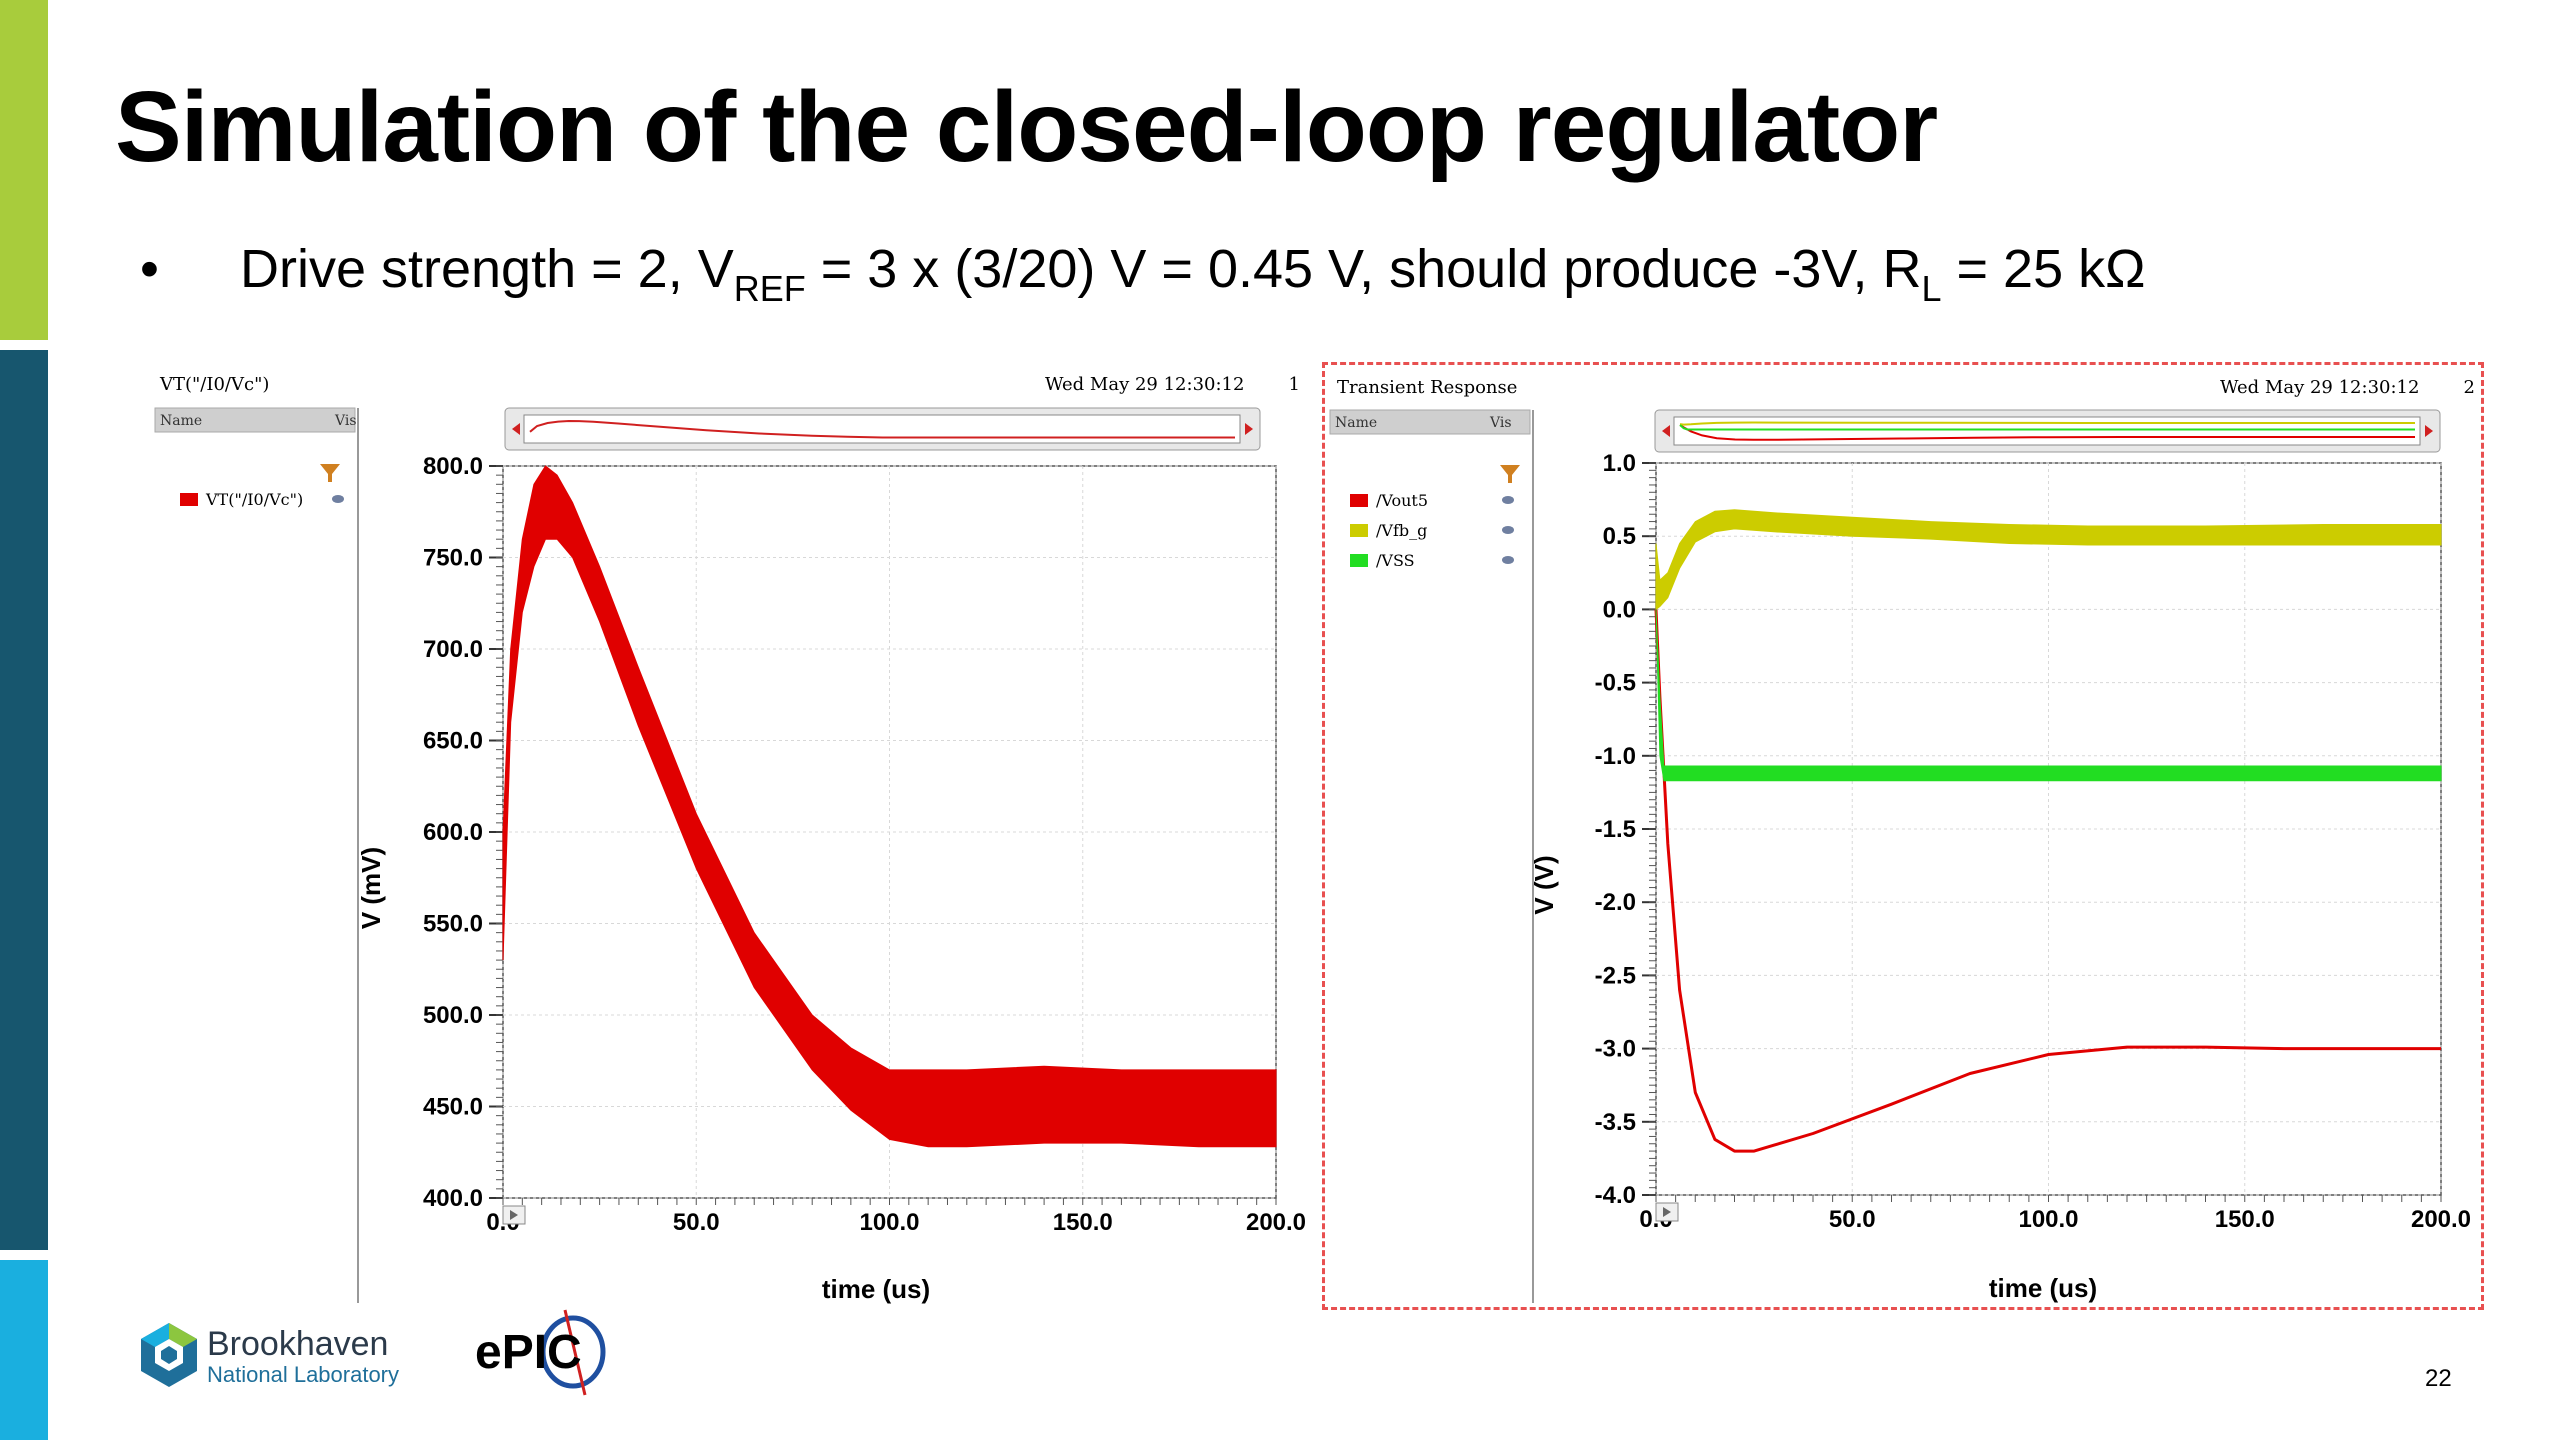 This screenshot has height=1440, width=2560. I want to click on y-tick-label: -0.5, so click(1615, 683).